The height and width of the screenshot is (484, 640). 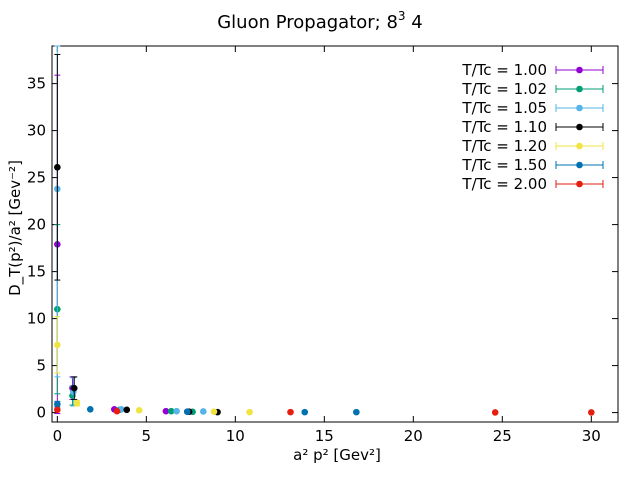 I want to click on y-tick-label: 15, so click(x=36, y=272).